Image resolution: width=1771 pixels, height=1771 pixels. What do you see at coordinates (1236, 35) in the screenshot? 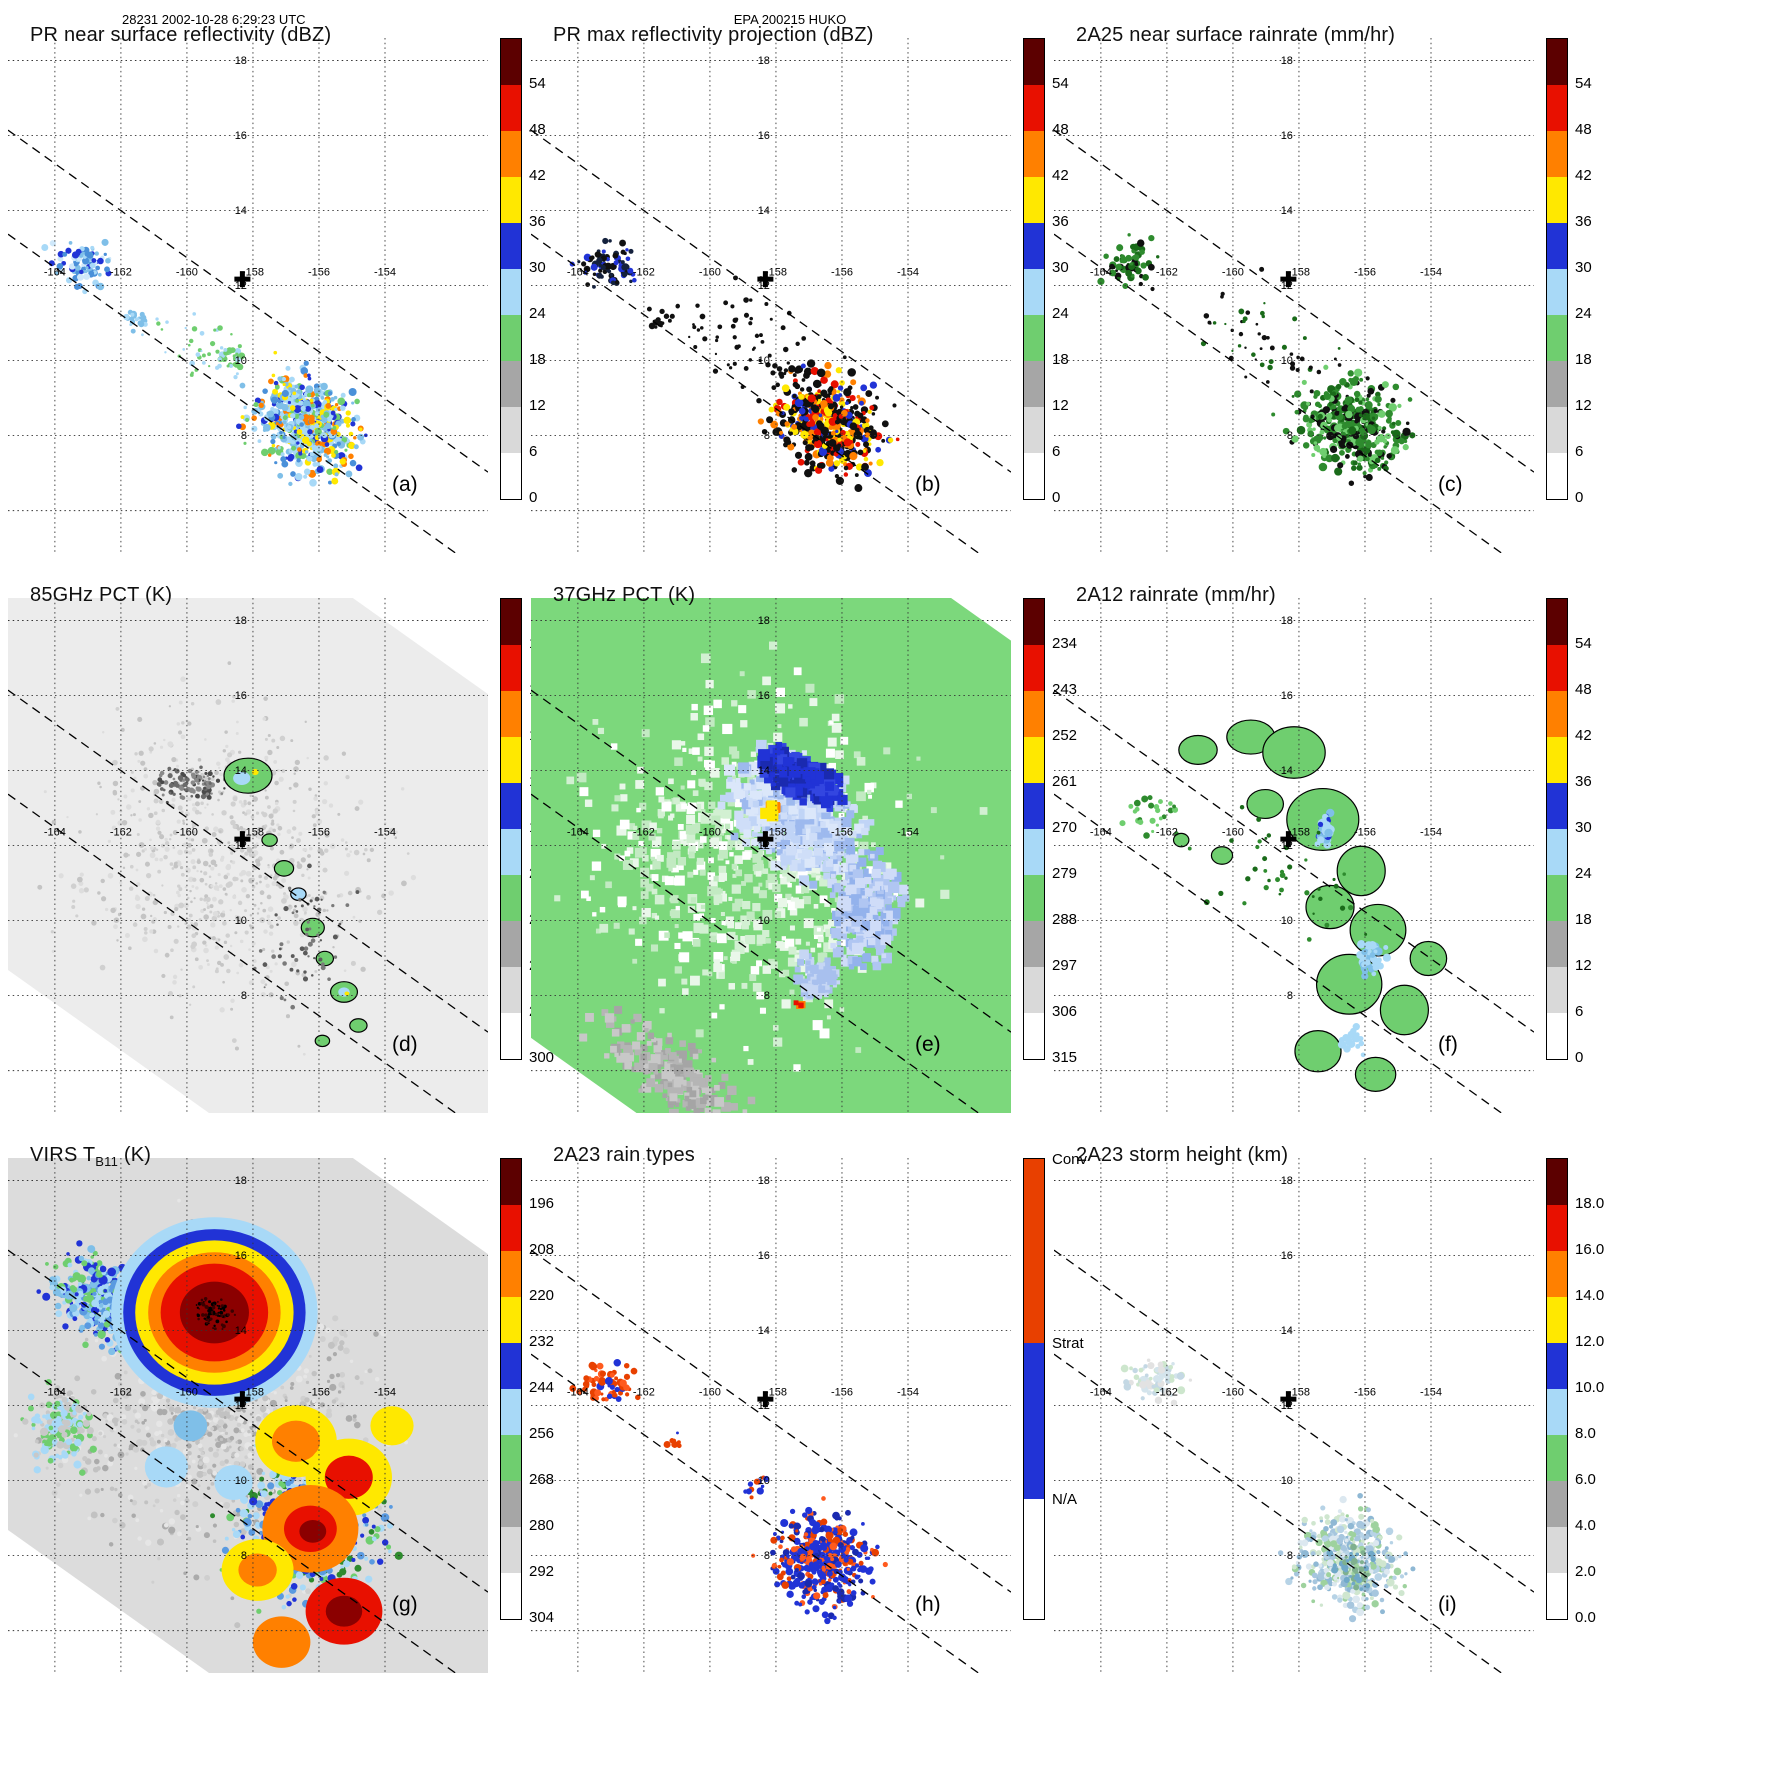
I see `panel-title-text: 2A25 near surface rainrate (mm/hr)` at bounding box center [1236, 35].